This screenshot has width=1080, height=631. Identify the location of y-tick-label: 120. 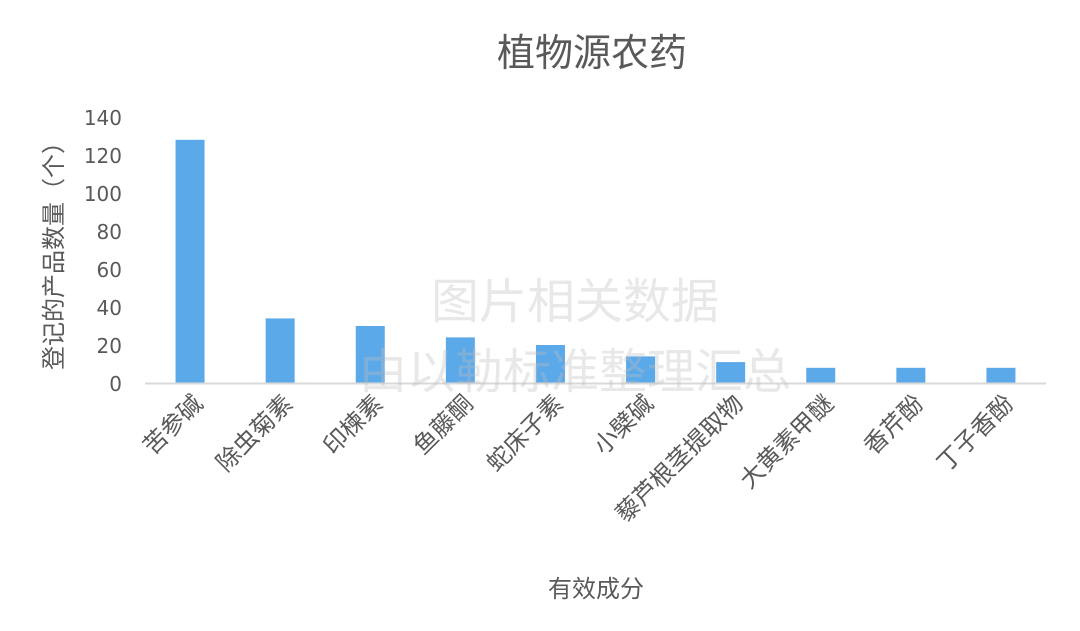
(103, 156).